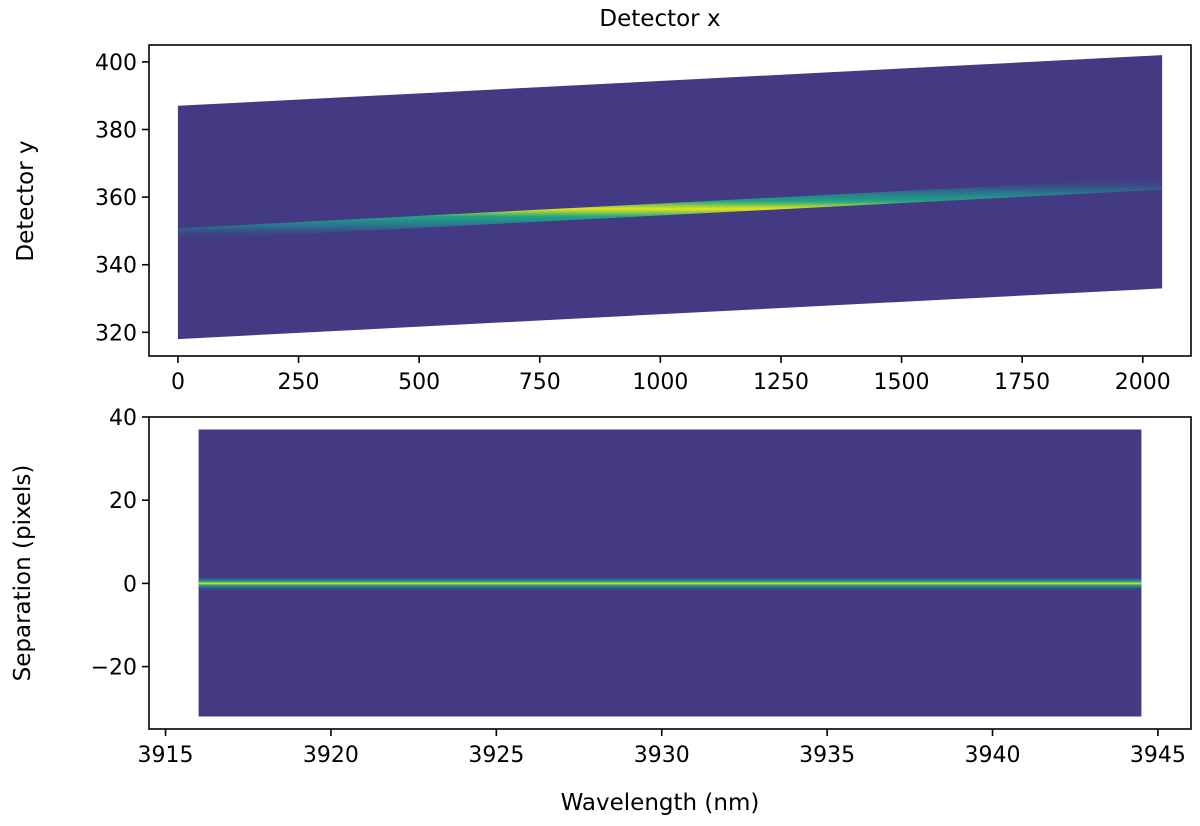 The width and height of the screenshot is (1200, 826). I want to click on bottom-ylabel: Separation (pixels), so click(23, 573).